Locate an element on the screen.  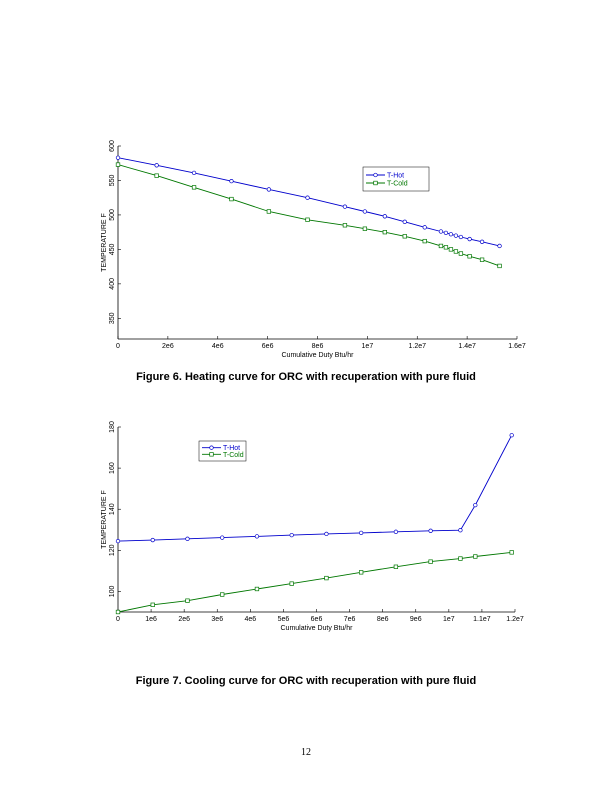
legend-box is located at coordinates (396, 179).